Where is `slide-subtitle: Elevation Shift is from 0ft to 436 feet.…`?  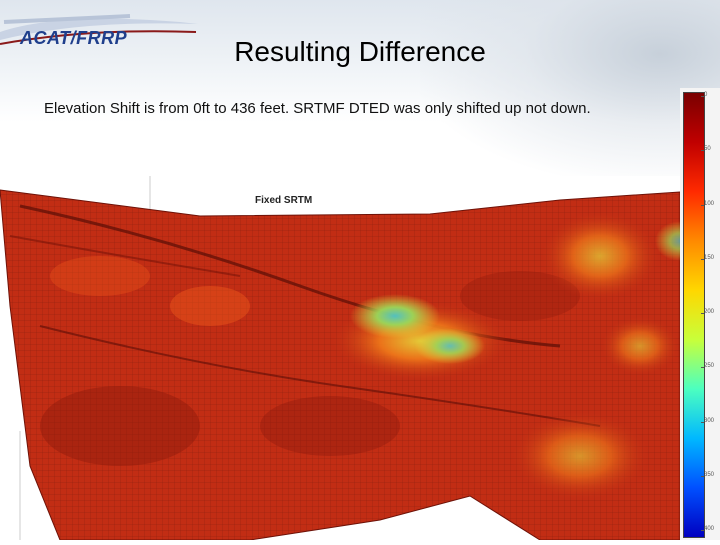
slide-subtitle: Elevation Shift is from 0ft to 436 feet.… is located at coordinates (317, 108).